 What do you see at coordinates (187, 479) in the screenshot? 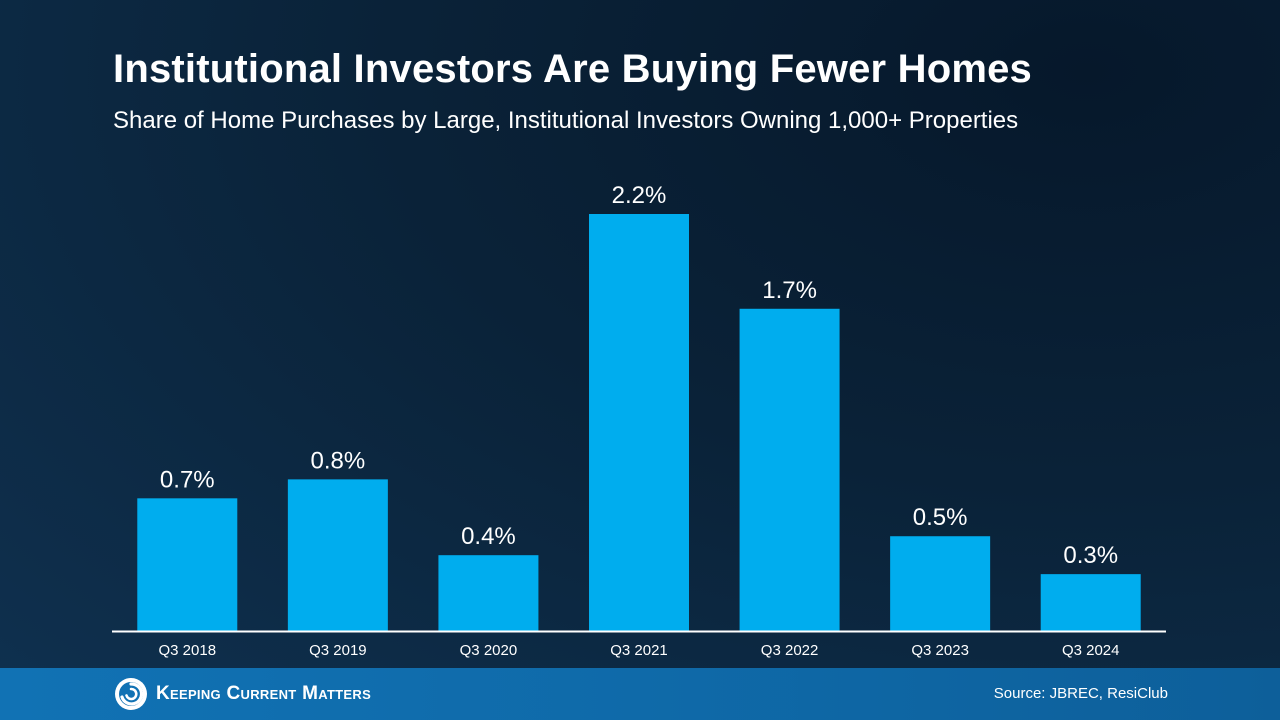
I see `data-label-0: 0.7%` at bounding box center [187, 479].